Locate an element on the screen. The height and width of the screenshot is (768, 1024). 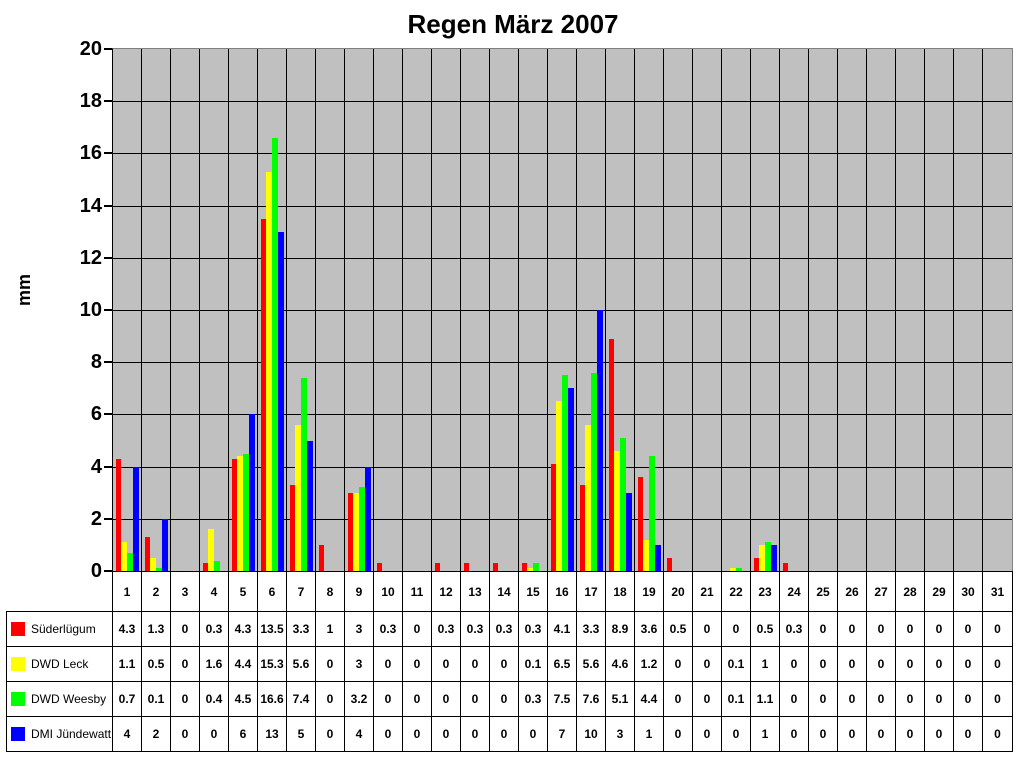
day-header-cell: 10 is located at coordinates (388, 591).